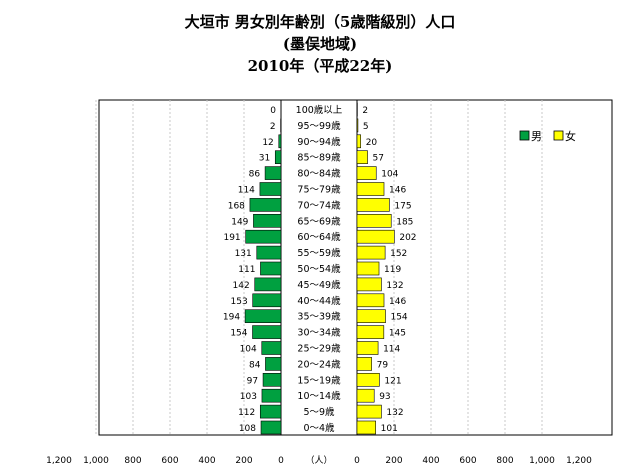 The width and height of the screenshot is (640, 476). I want to click on x-axis-unit-label: （人）, so click(318, 460).